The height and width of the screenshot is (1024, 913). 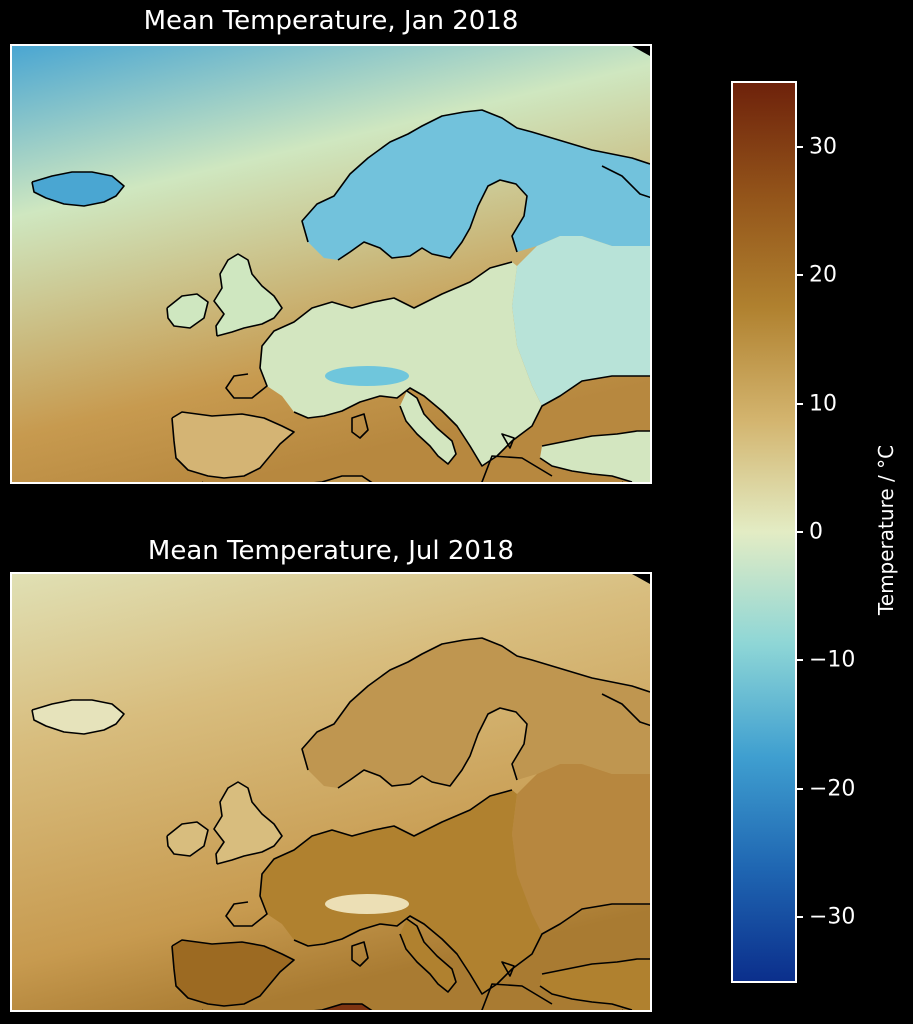 I want to click on colorbar-tick-label: −30, so click(x=832, y=917).